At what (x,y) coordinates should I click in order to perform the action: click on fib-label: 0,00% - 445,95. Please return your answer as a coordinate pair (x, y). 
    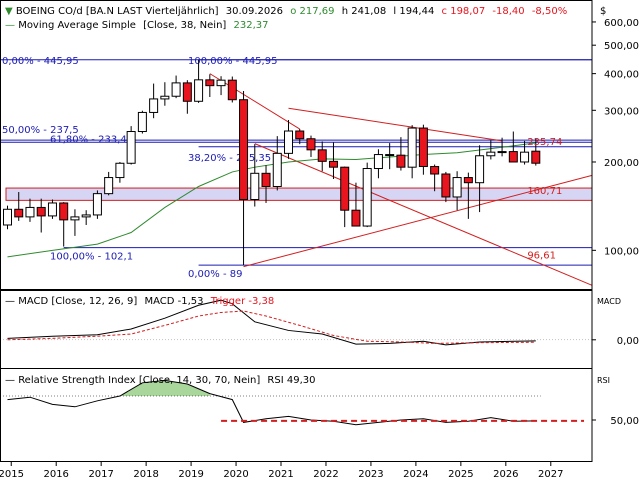
    Looking at the image, I should click on (40, 61).